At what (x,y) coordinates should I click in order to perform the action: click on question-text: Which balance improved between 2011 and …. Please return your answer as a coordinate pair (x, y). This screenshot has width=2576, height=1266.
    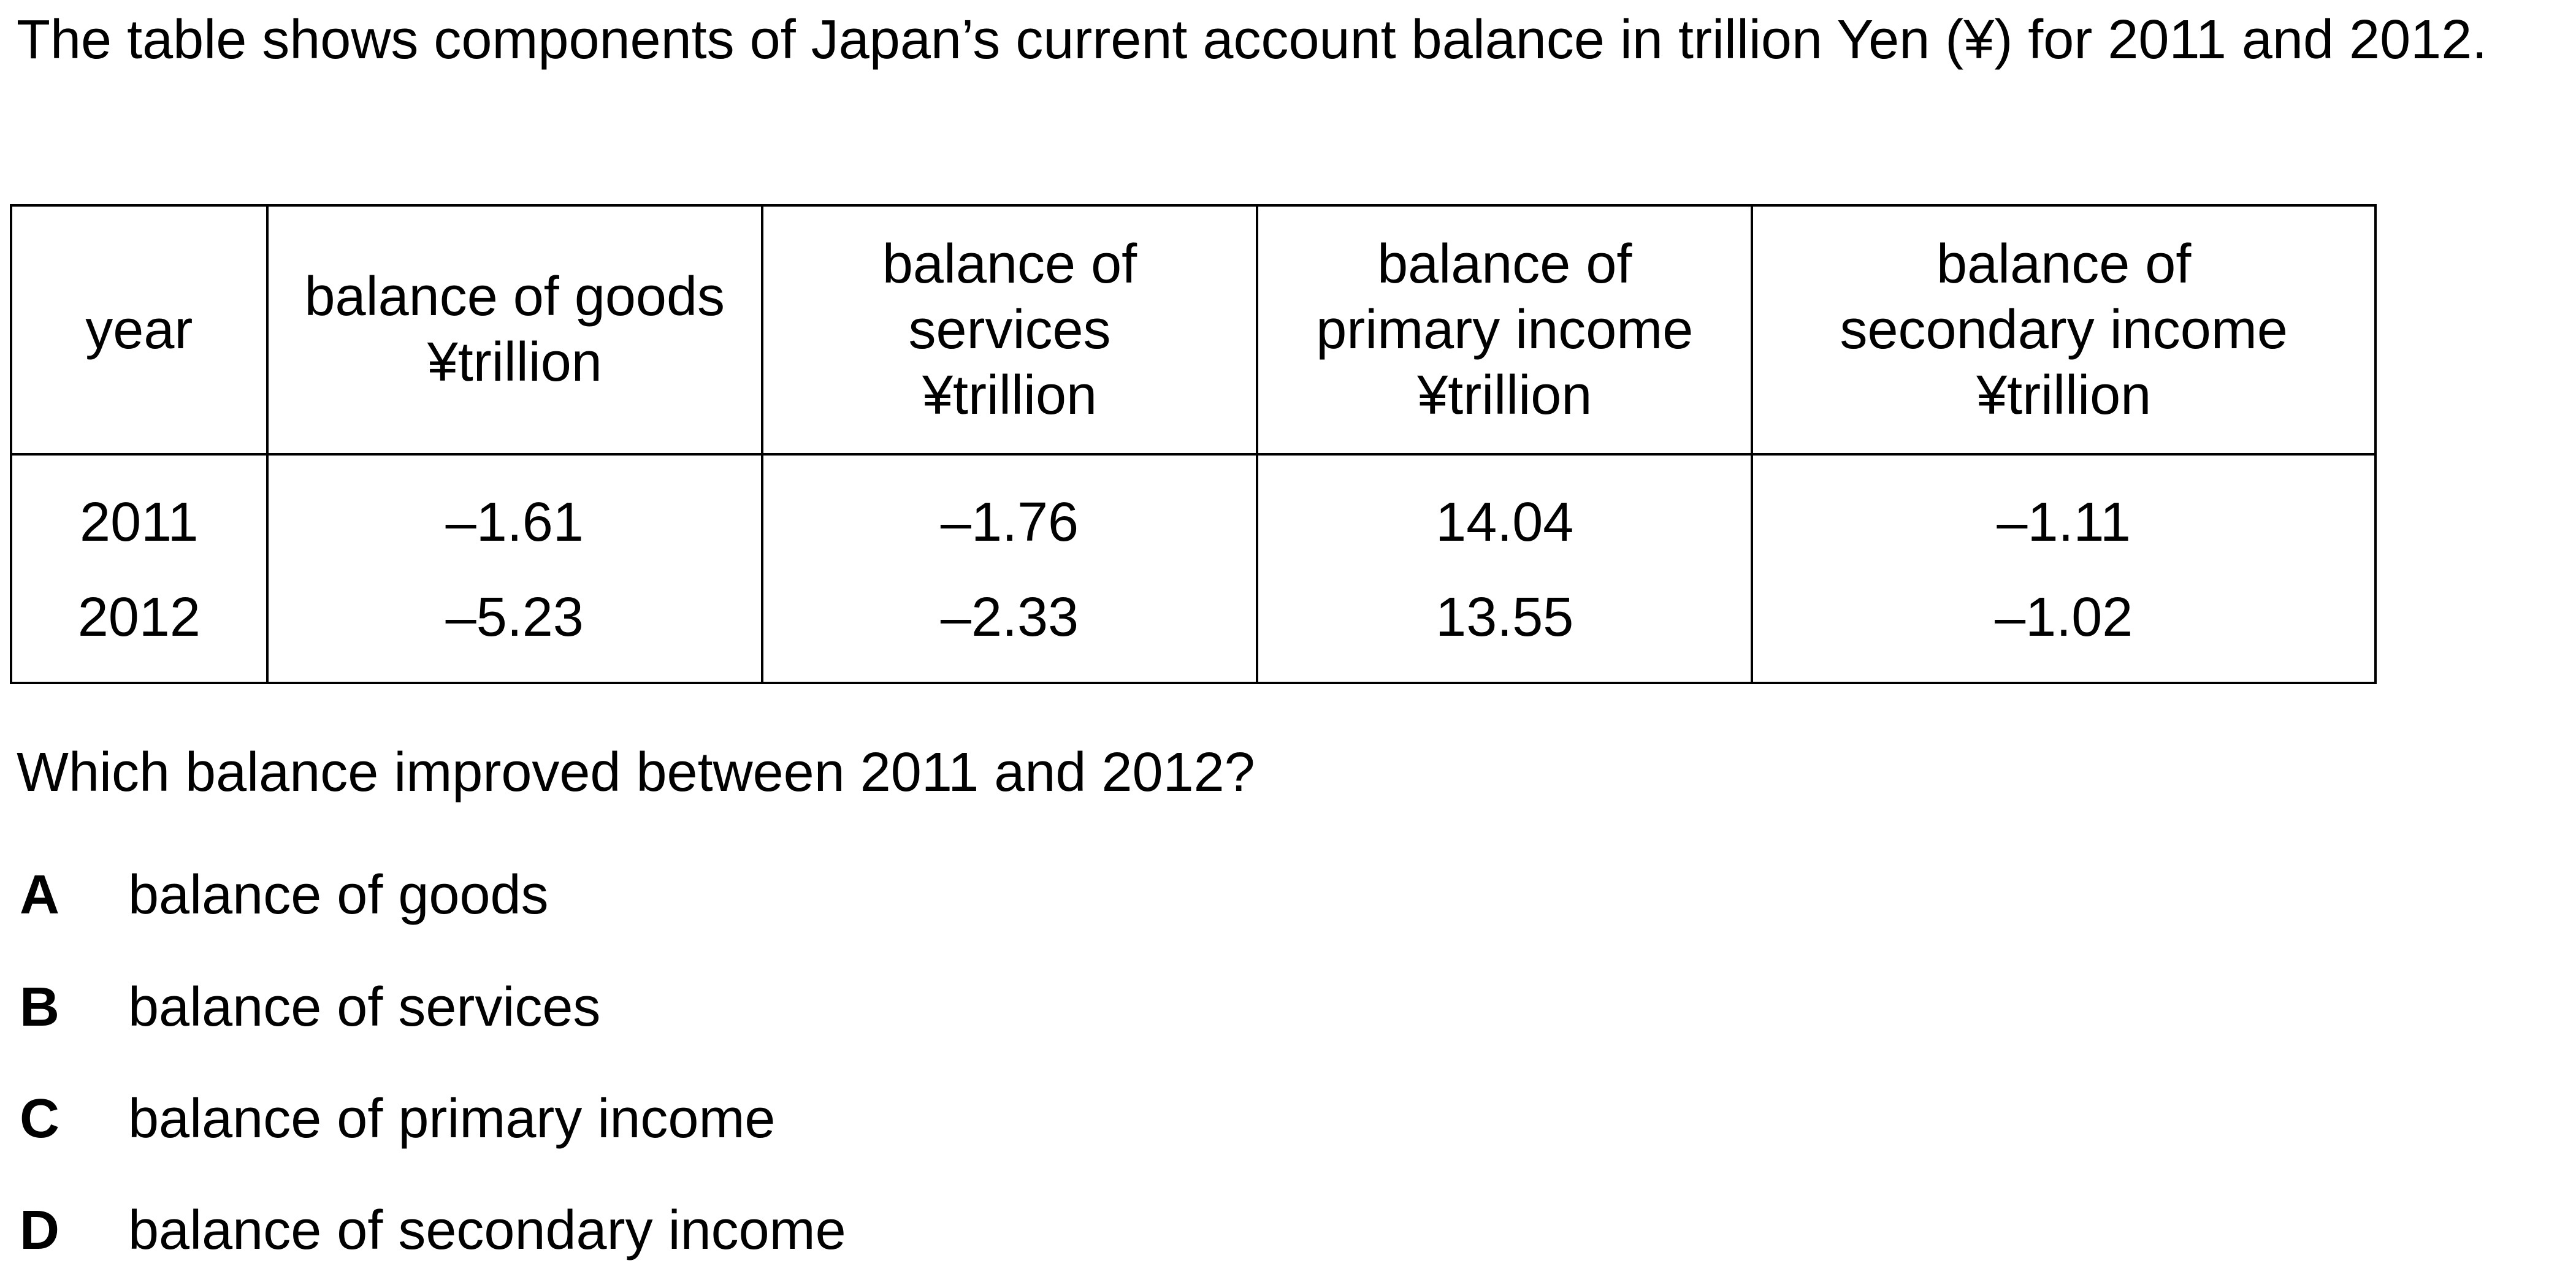
    Looking at the image, I should click on (636, 773).